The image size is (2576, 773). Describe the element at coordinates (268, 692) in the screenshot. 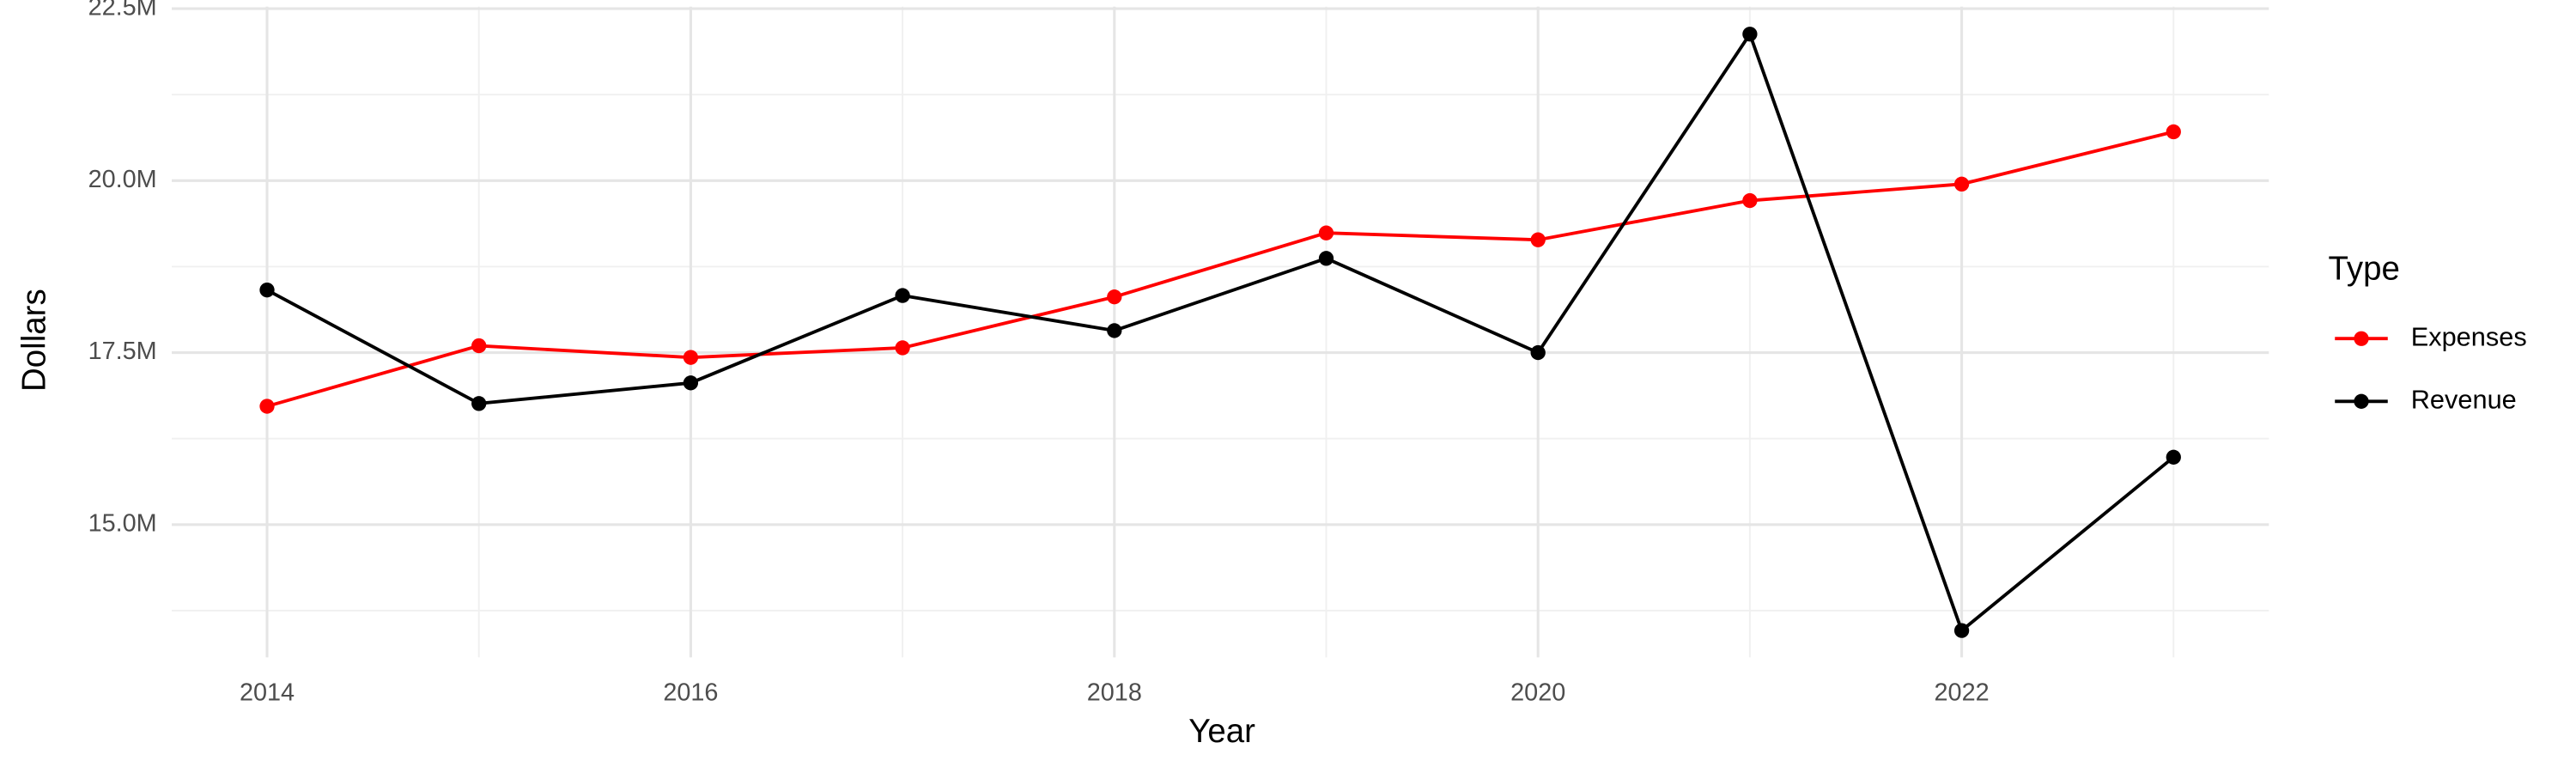

I see `x-tick-label: 2014` at that location.